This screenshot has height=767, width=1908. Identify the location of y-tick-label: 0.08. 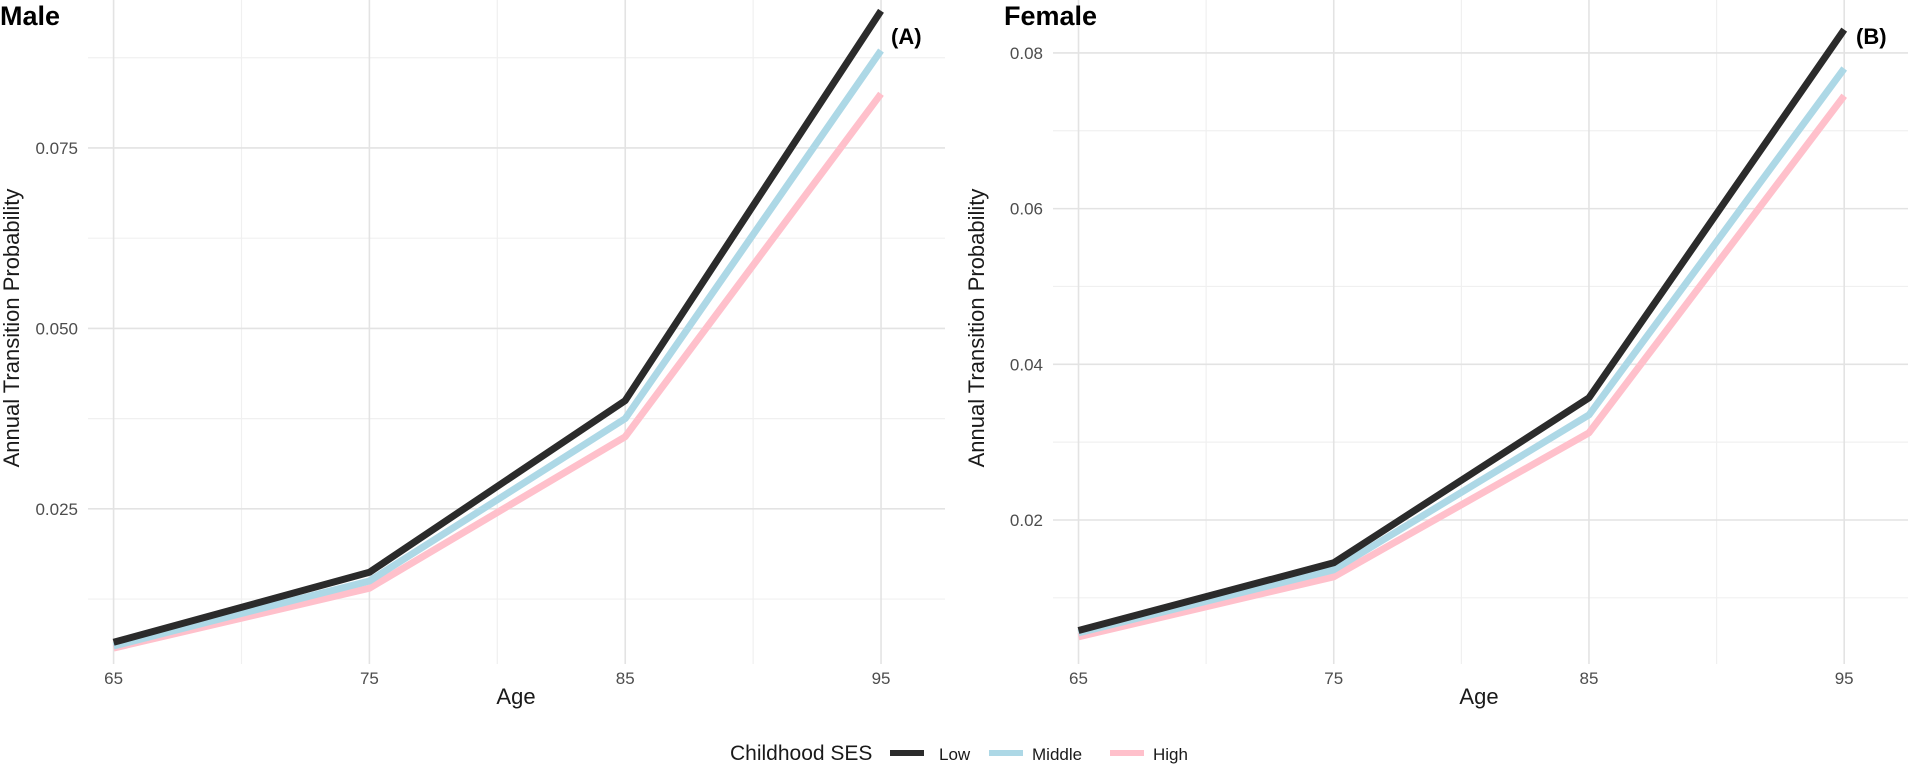
(1026, 53).